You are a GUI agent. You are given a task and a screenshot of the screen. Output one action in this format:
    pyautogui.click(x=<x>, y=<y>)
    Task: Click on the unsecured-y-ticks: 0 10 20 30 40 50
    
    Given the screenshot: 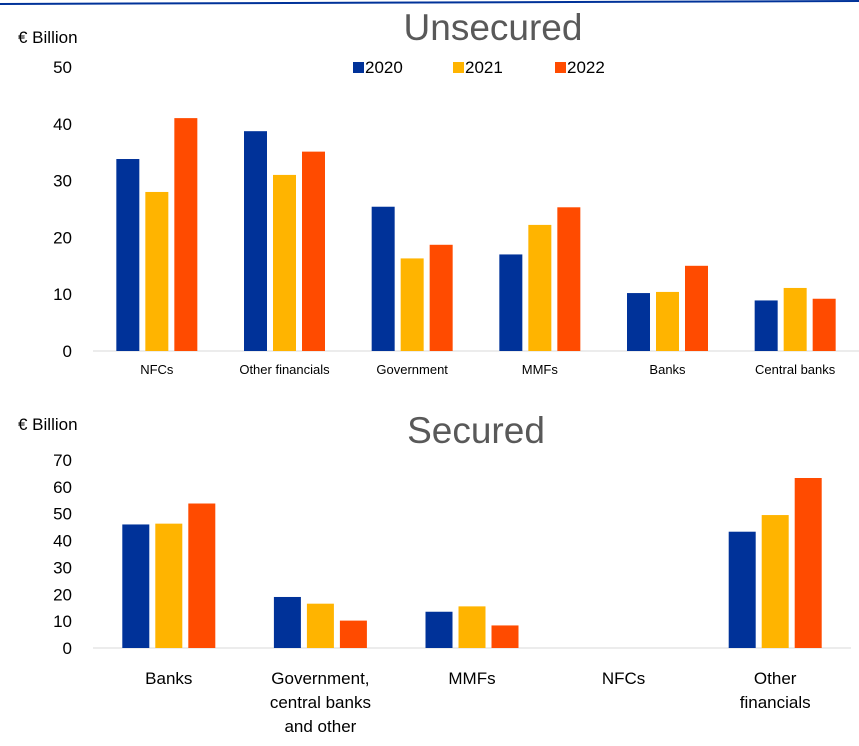 What is the action you would take?
    pyautogui.click(x=62, y=209)
    